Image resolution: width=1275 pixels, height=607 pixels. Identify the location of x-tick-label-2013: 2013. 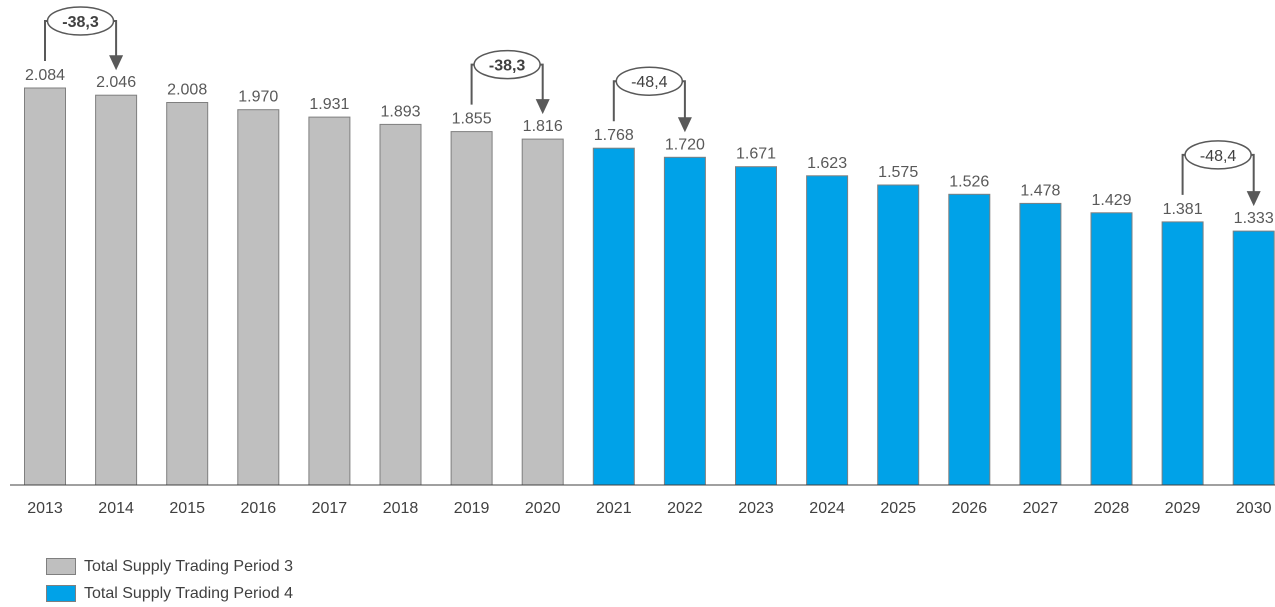
(45, 508).